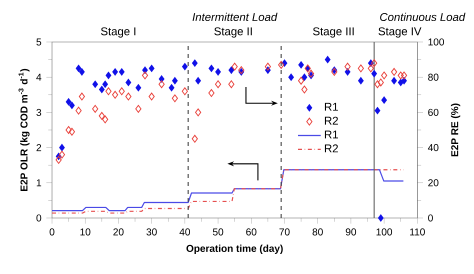 This screenshot has width=474, height=274. What do you see at coordinates (24, 129) in the screenshot?
I see `y-axis-title: E2P OLR (kg COD m$^{-3}$ d$^{-1}$)` at bounding box center [24, 129].